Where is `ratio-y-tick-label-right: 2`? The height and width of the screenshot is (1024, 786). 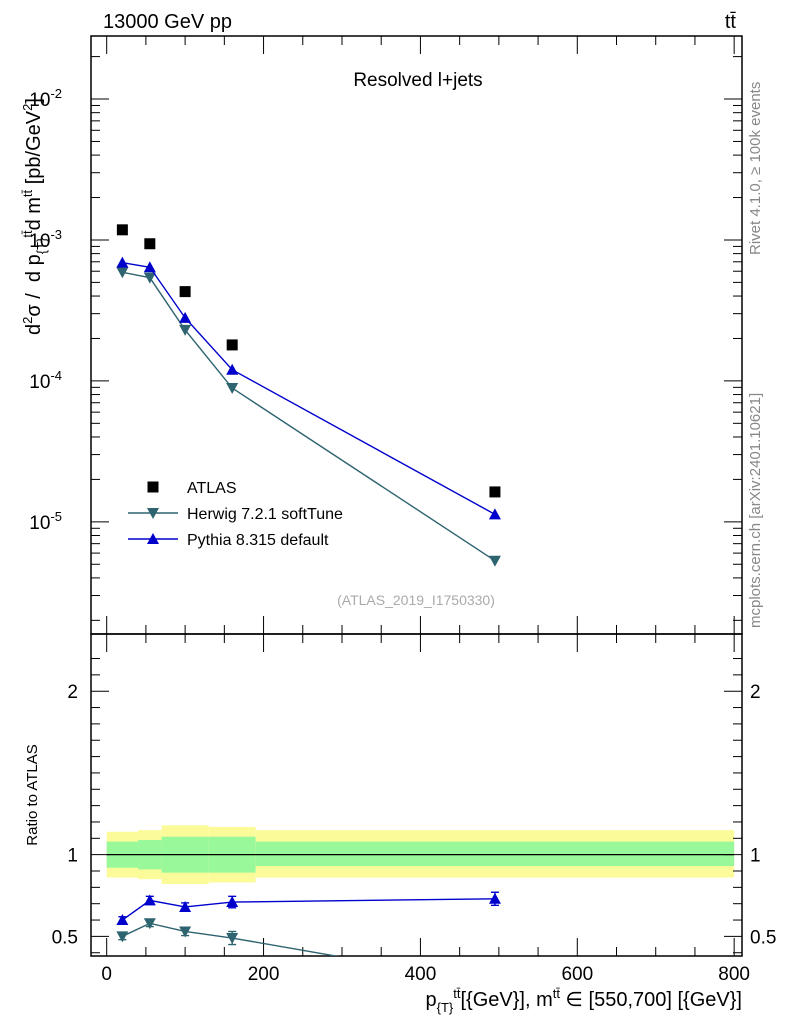
ratio-y-tick-label-right: 2 is located at coordinates (755, 692).